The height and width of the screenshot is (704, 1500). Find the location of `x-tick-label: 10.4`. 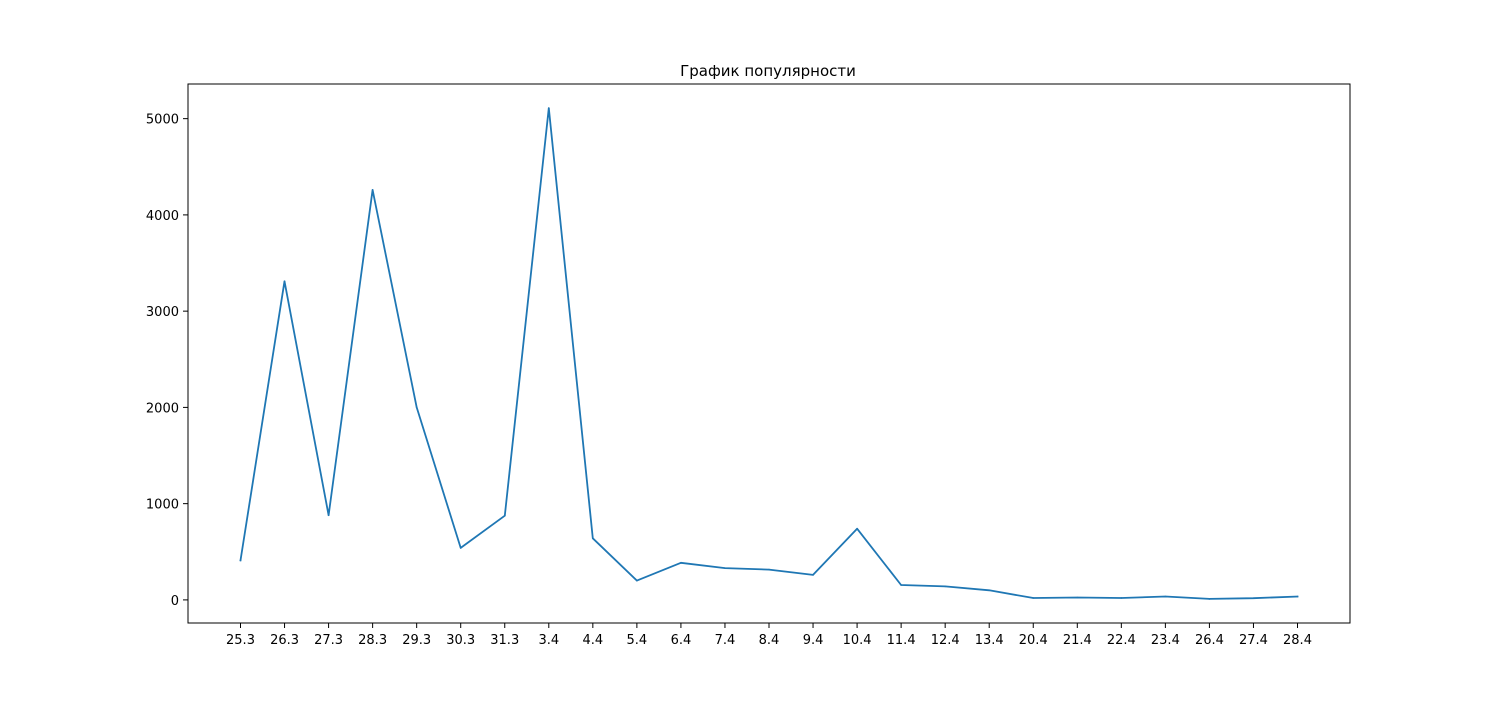

x-tick-label: 10.4 is located at coordinates (857, 640).